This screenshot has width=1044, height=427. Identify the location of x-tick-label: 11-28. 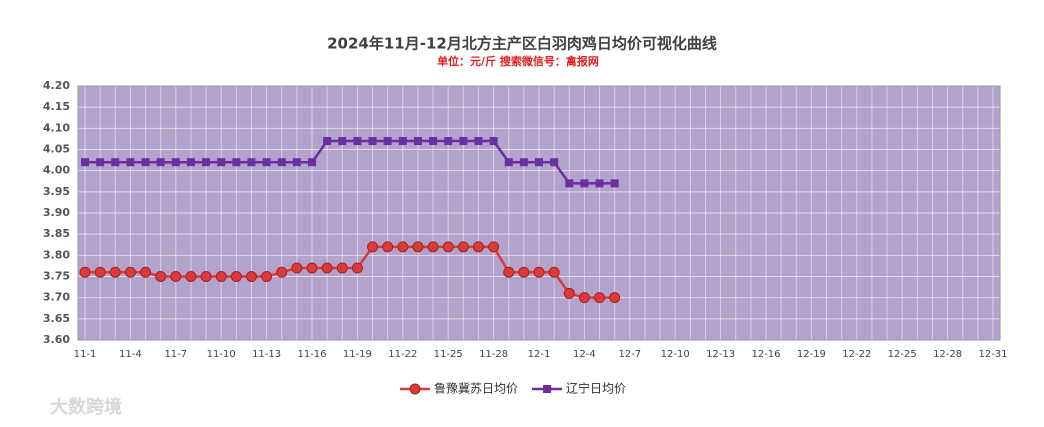
(493, 354).